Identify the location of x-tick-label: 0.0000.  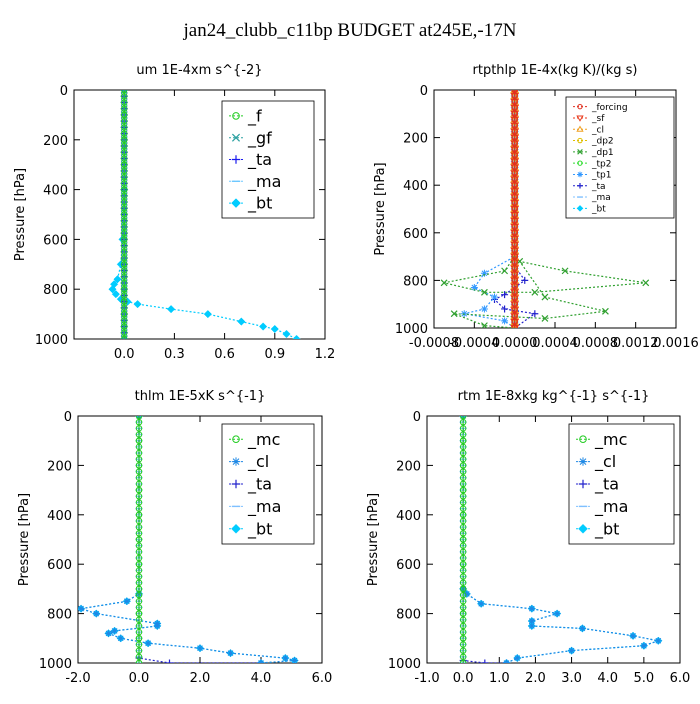
(515, 343).